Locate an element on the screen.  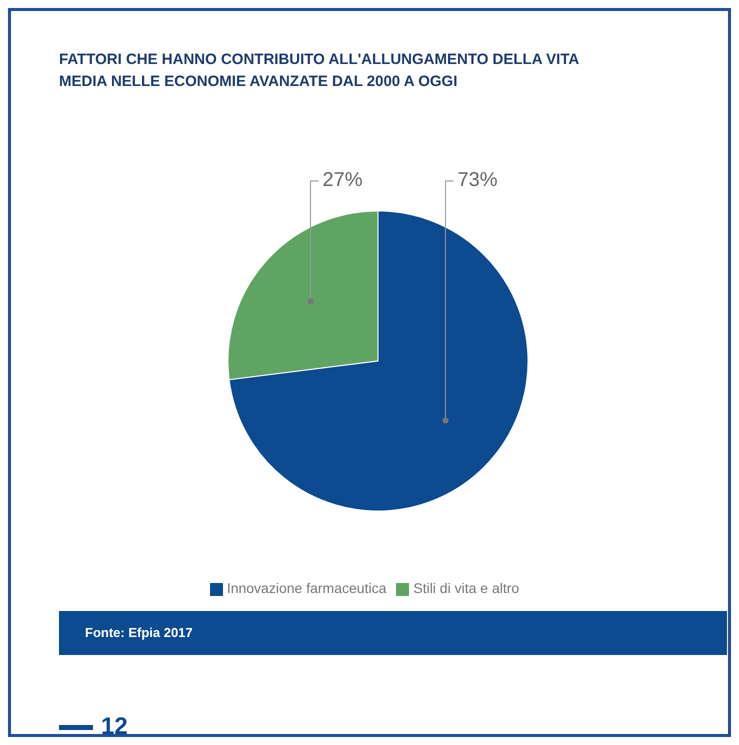
legend-label: Innovazione farmaceutica is located at coordinates (306, 588).